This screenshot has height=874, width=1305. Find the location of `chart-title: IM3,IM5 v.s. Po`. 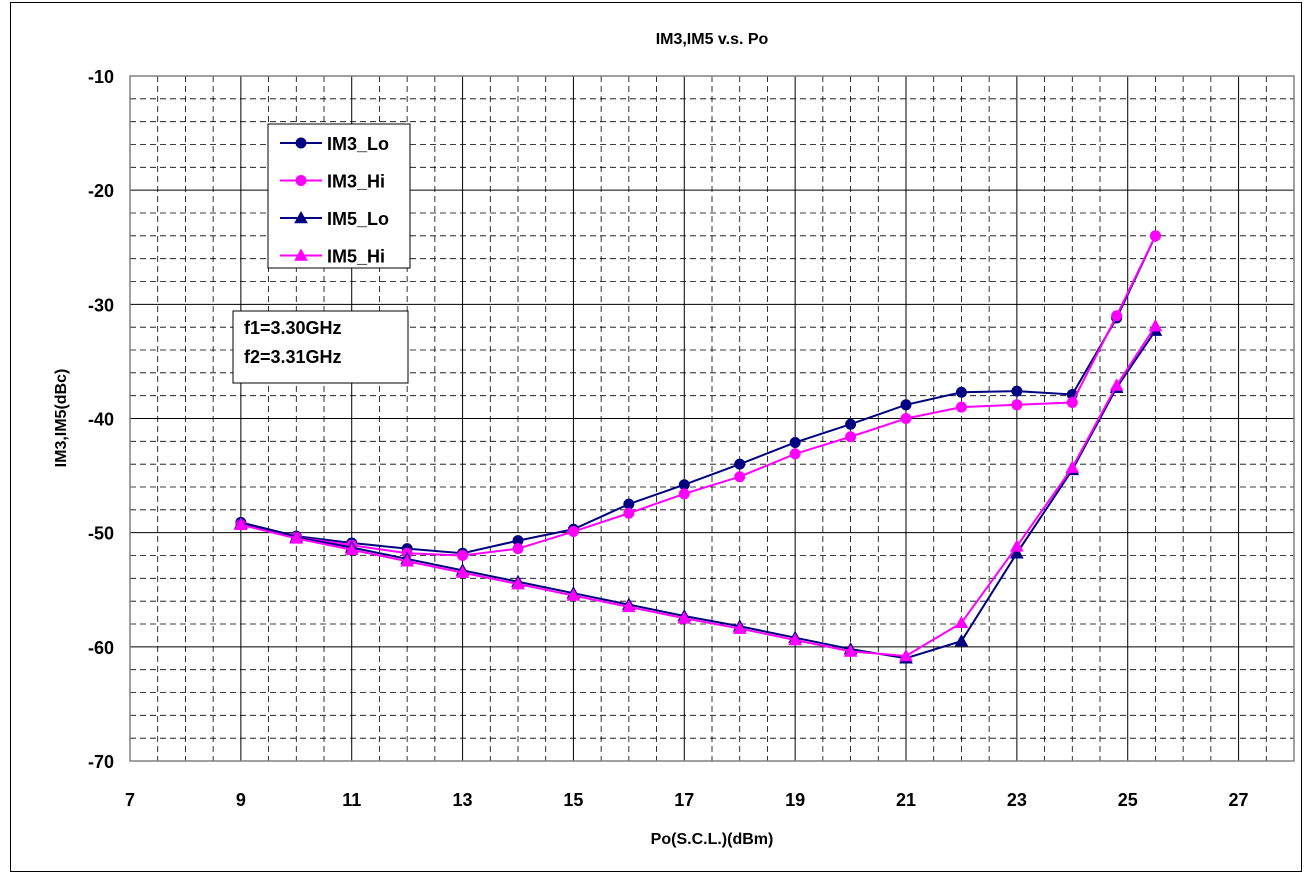

chart-title: IM3,IM5 v.s. Po is located at coordinates (712, 39).